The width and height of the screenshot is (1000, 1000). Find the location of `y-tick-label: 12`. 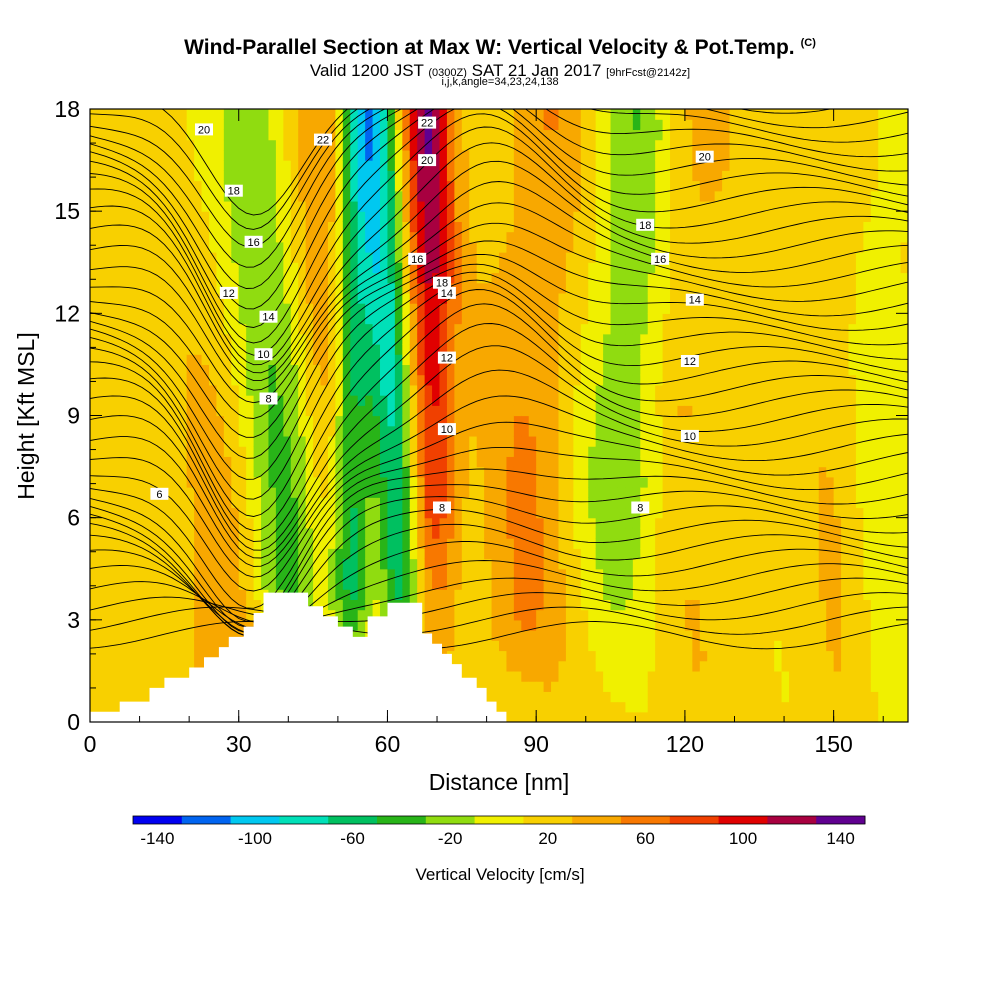

y-tick-label: 12 is located at coordinates (67, 313).